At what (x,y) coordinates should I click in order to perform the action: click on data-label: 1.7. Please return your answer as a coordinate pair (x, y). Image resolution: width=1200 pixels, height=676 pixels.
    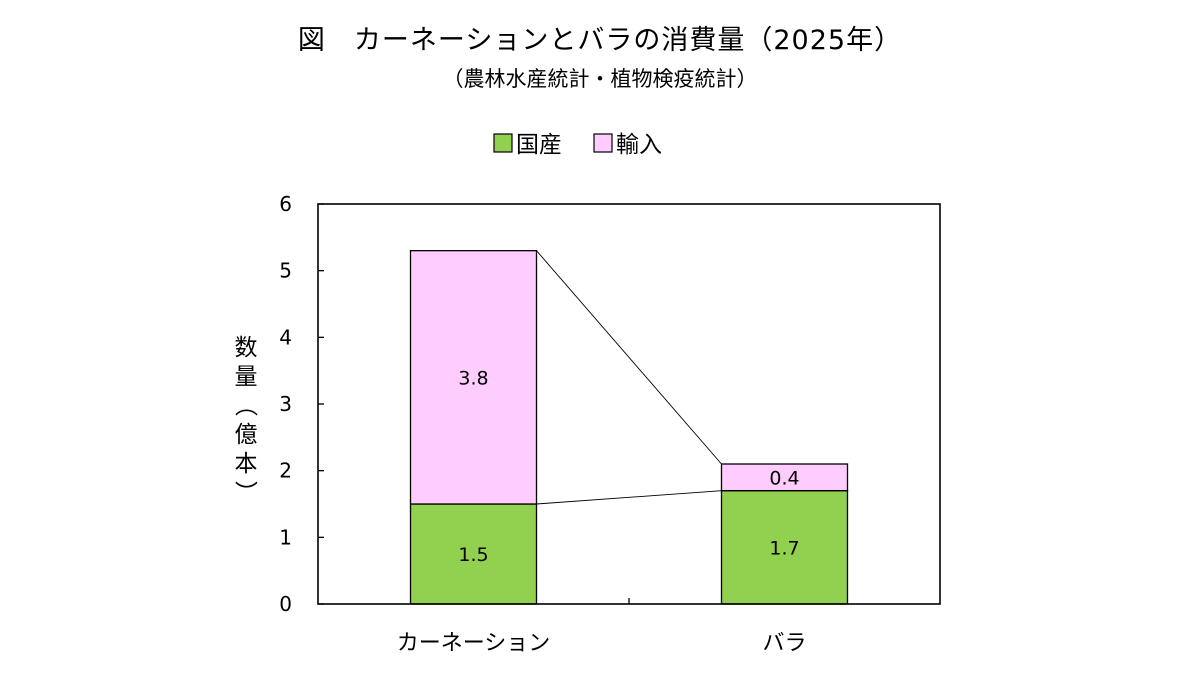
    Looking at the image, I should click on (784, 548).